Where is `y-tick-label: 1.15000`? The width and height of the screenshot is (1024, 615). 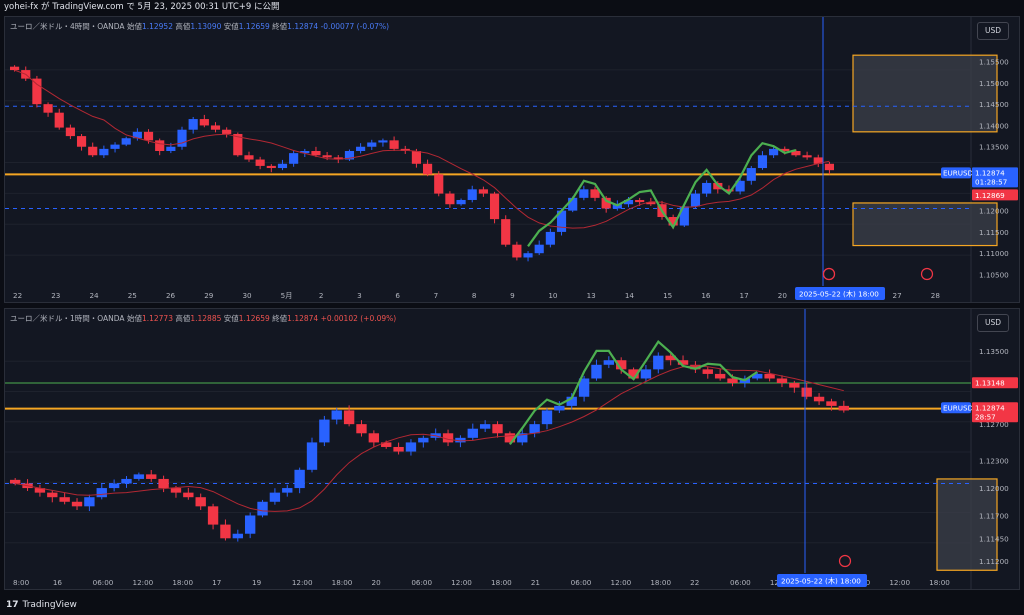
y-tick-label: 1.15000 is located at coordinates (994, 83).